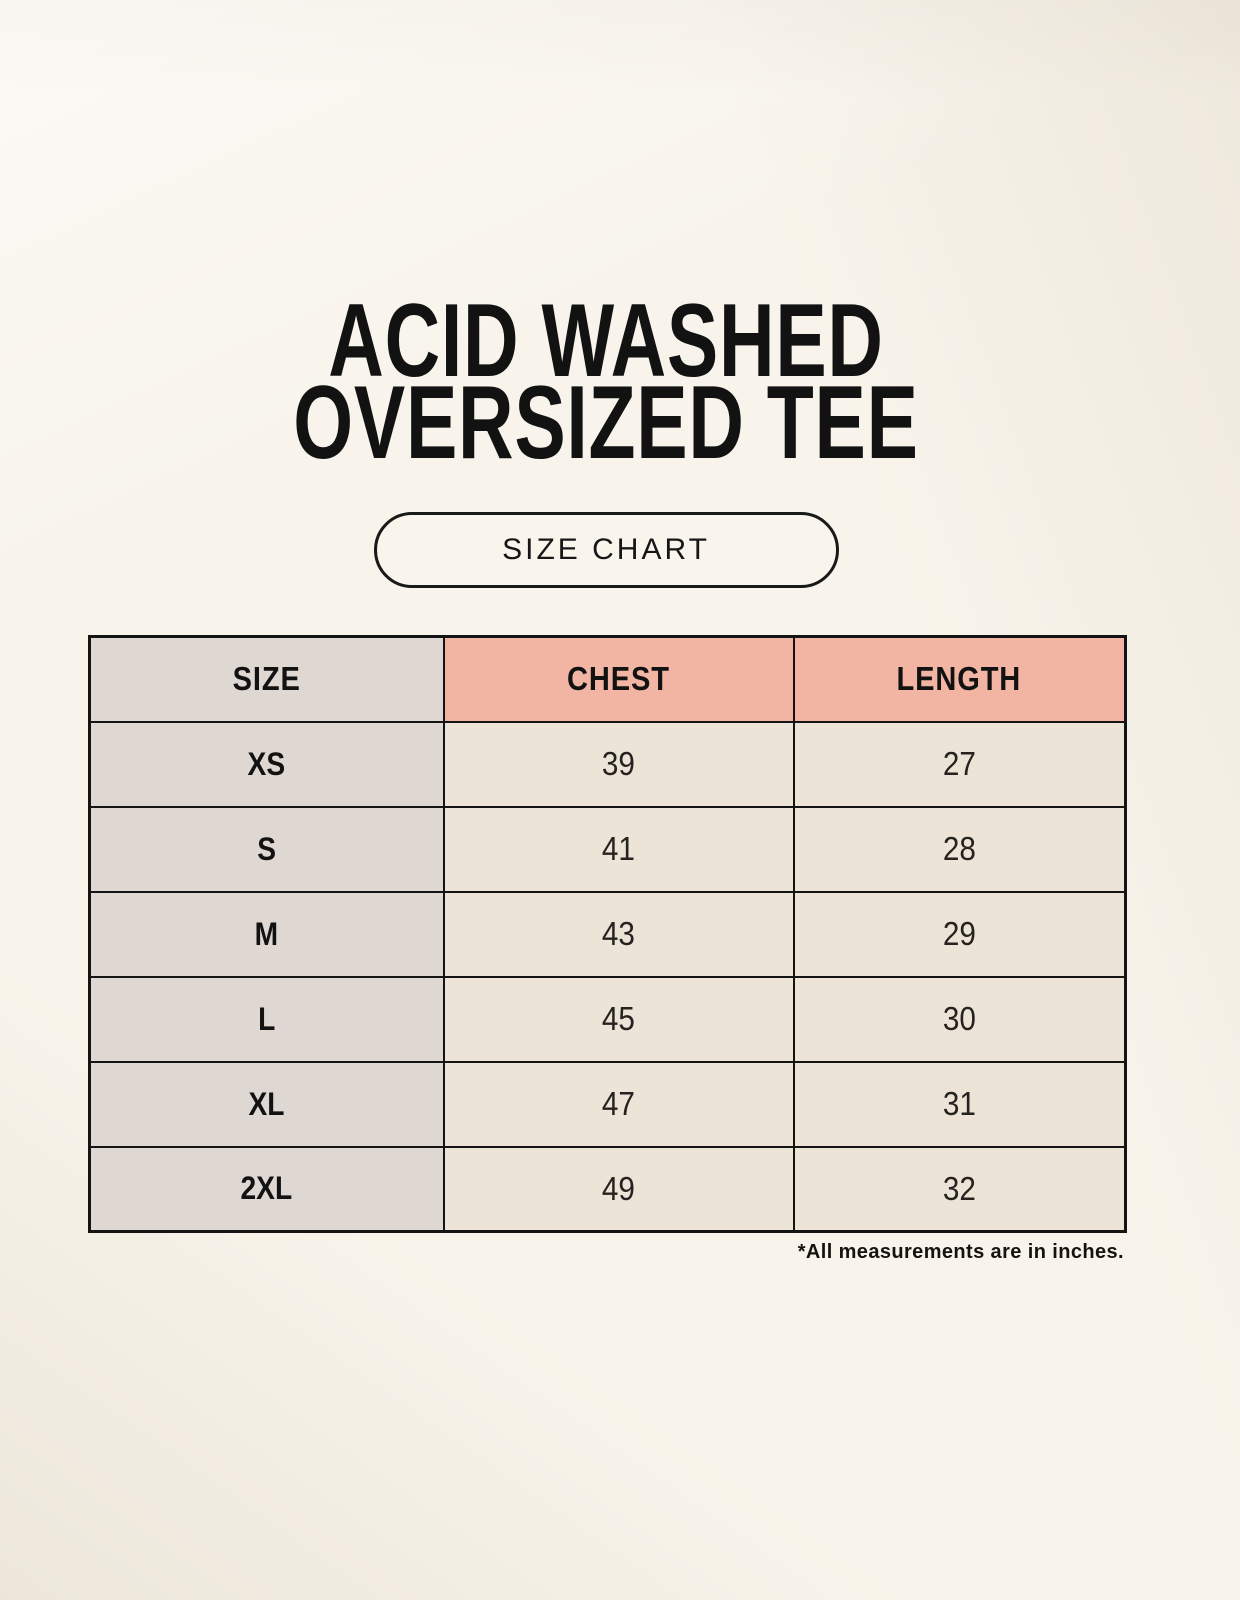 The image size is (1240, 1600). What do you see at coordinates (606, 341) in the screenshot?
I see `page-title-line-1: ACID WASHED` at bounding box center [606, 341].